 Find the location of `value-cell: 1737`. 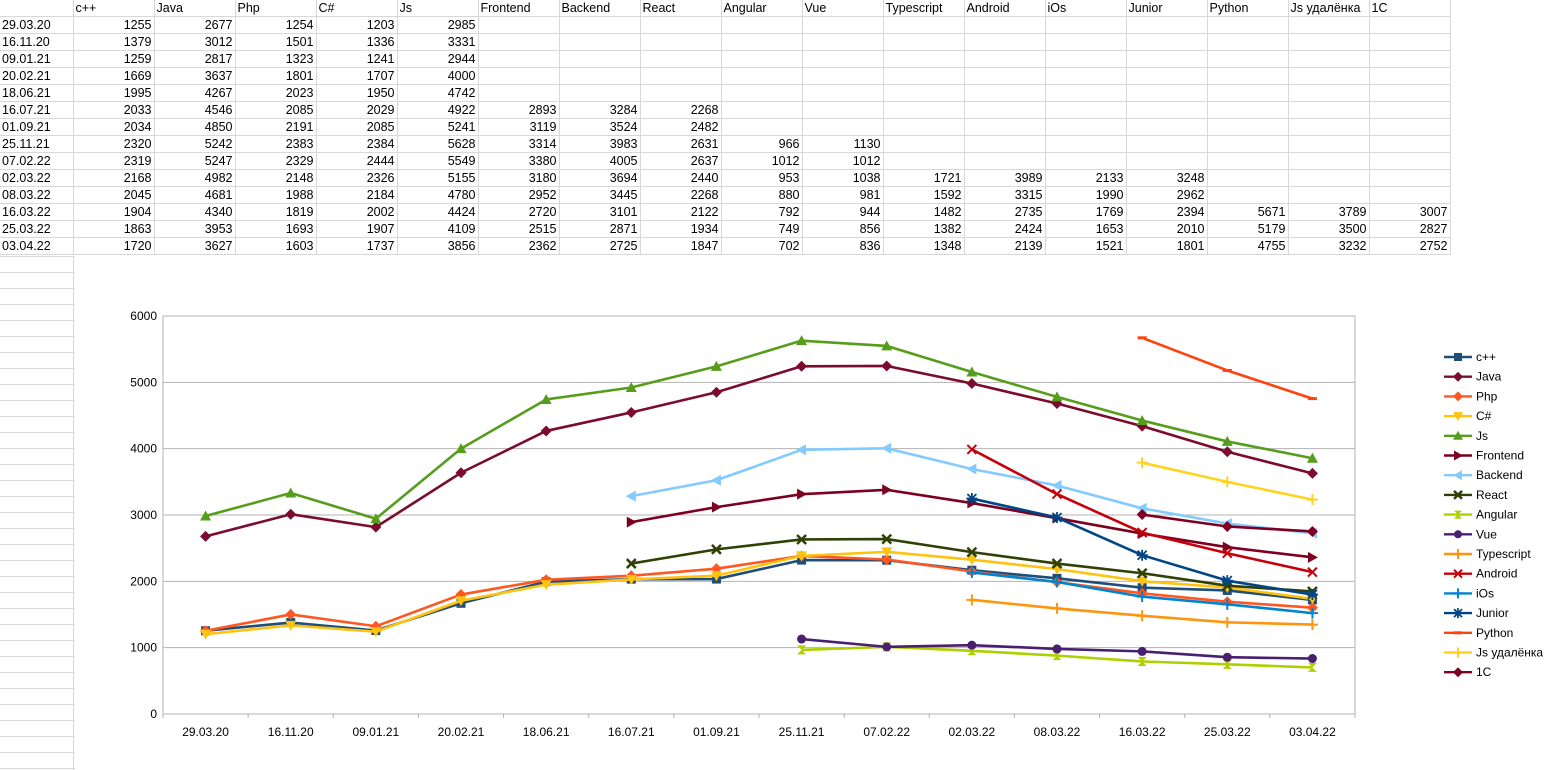

value-cell: 1737 is located at coordinates (357, 246).